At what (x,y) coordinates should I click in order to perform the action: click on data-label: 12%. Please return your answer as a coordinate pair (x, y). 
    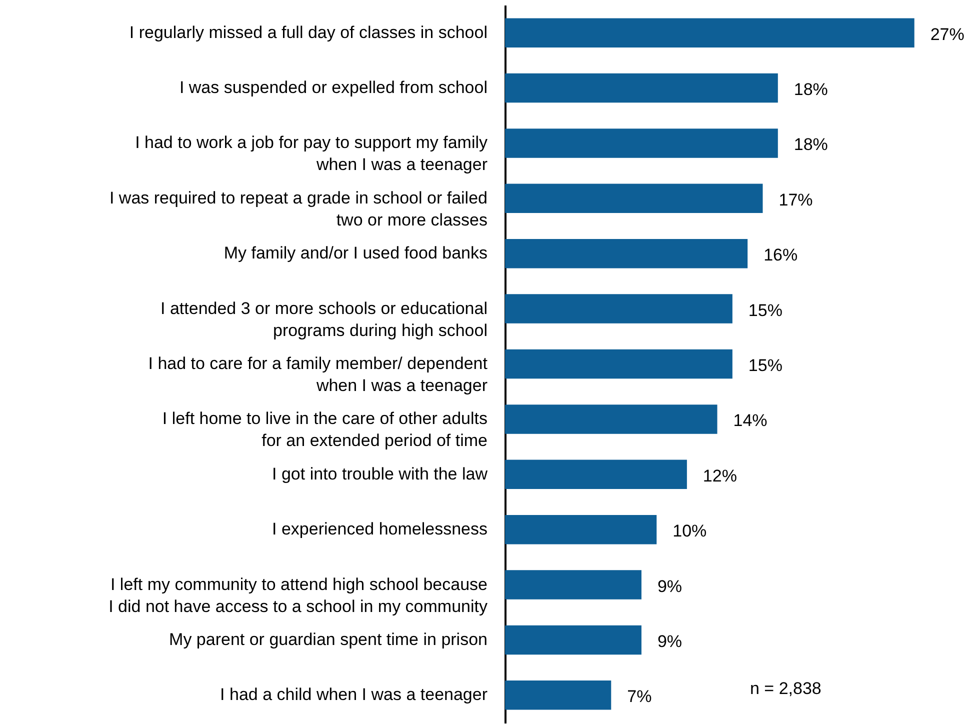
    Looking at the image, I should click on (719, 476).